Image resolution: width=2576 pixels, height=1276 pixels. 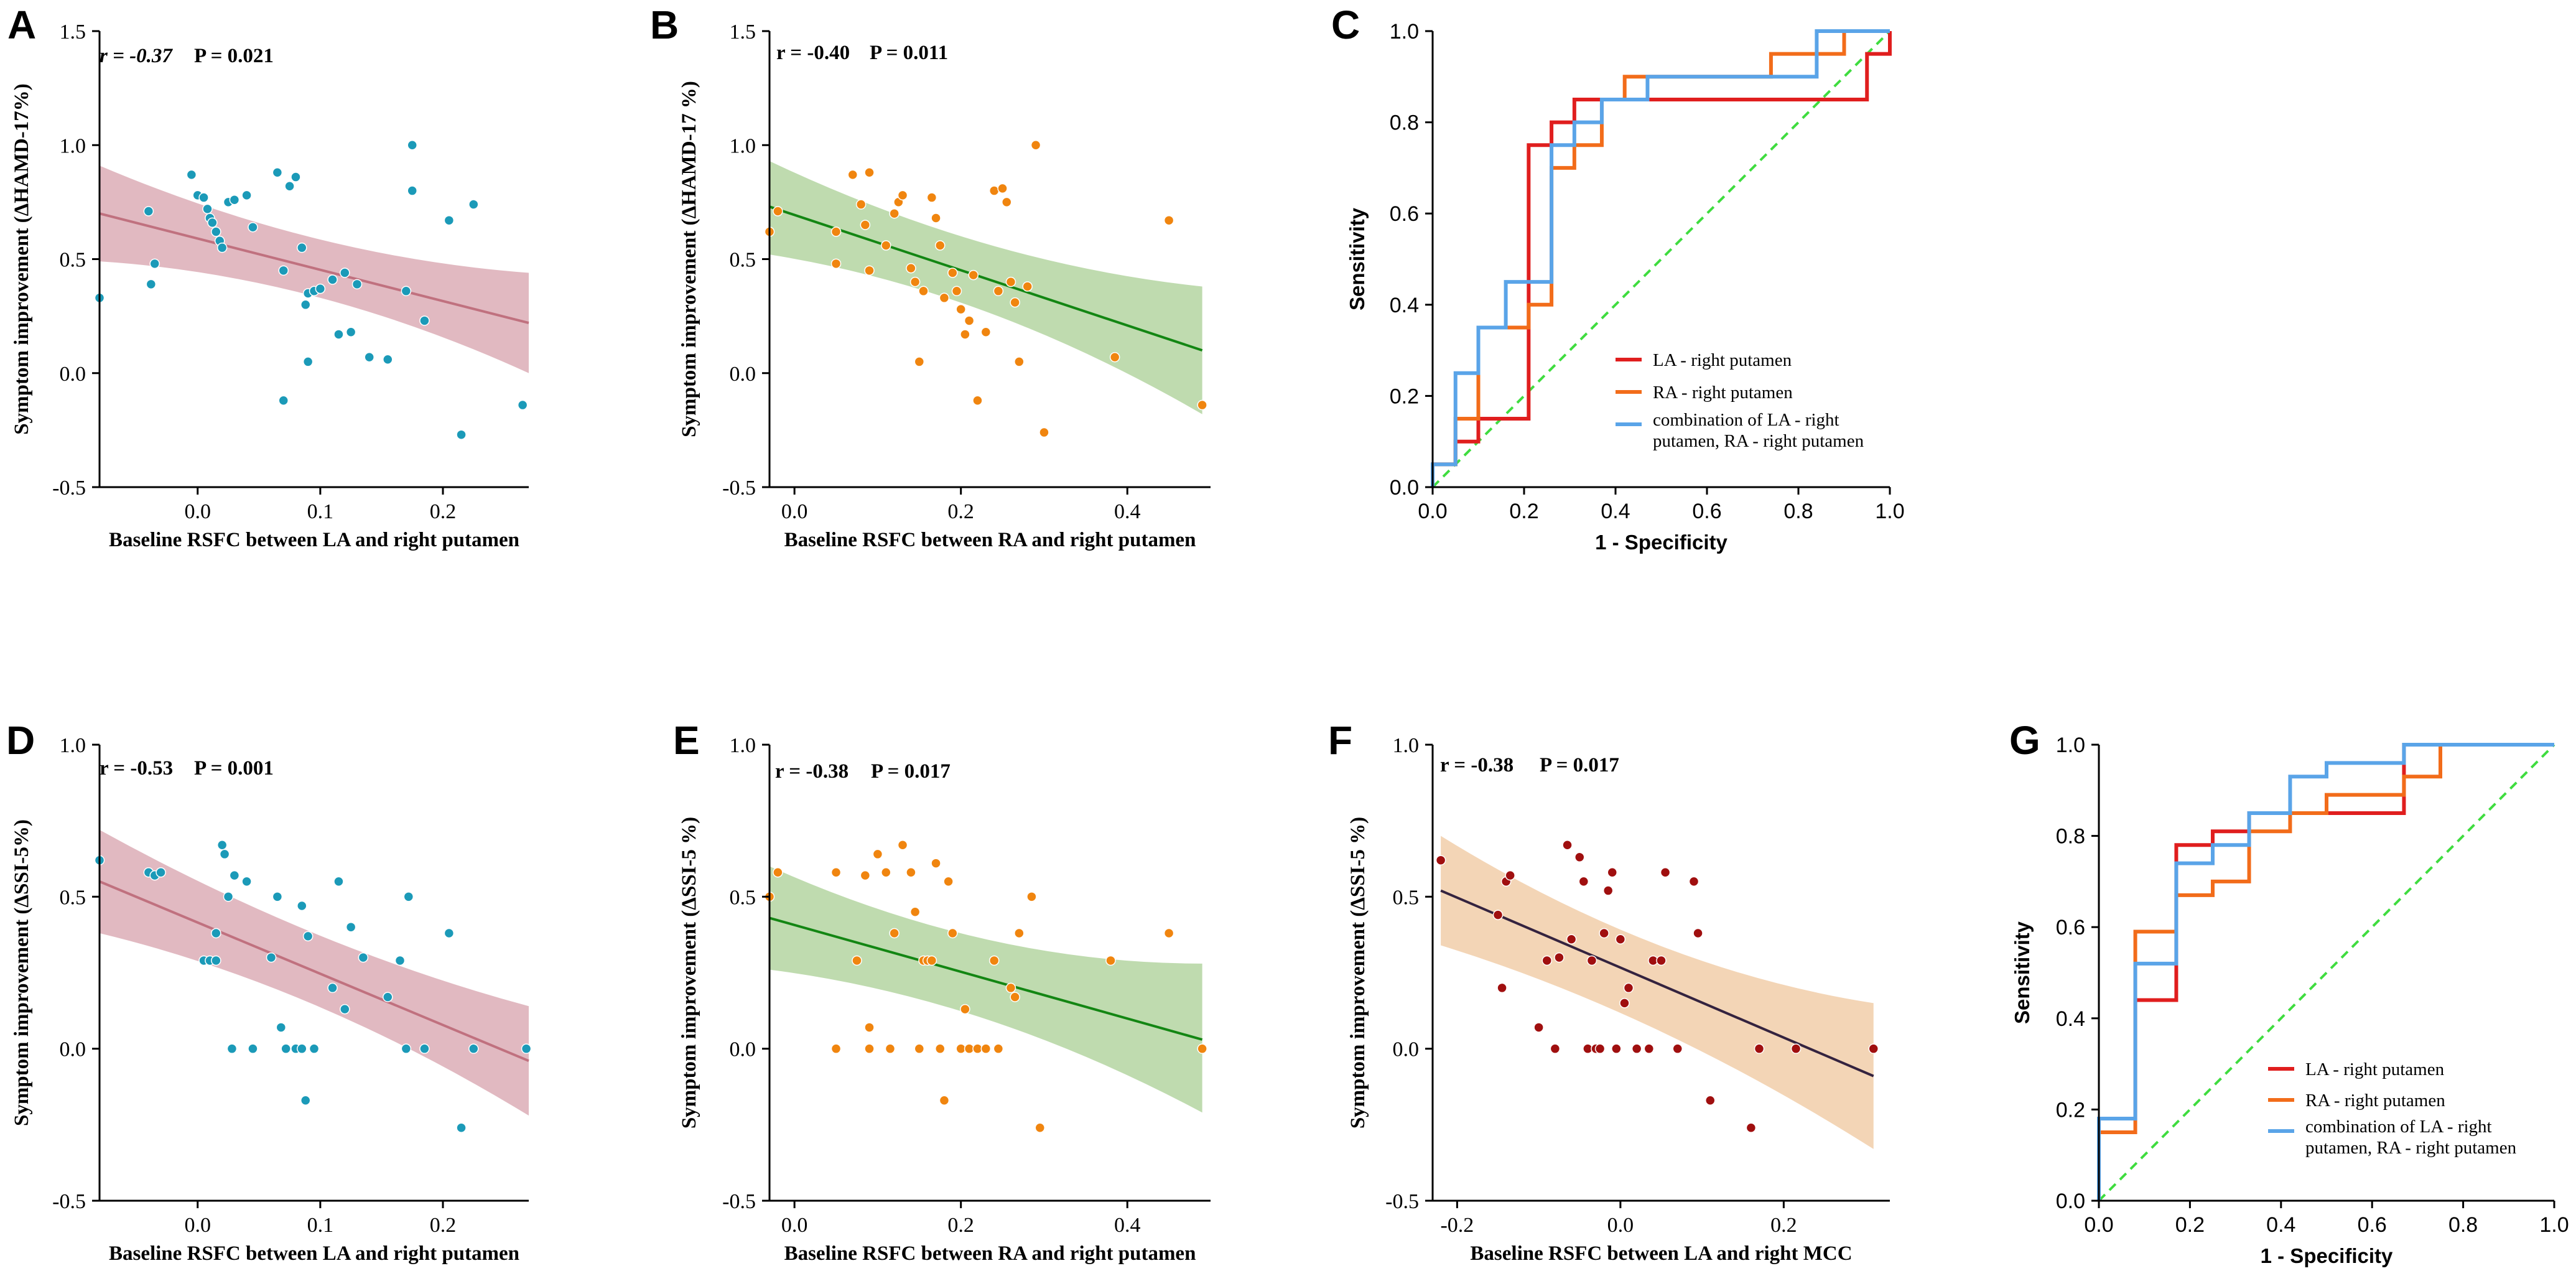 I want to click on x-axis-label-f: Baseline RSFC between LA and right MCC, so click(x=1661, y=1253).